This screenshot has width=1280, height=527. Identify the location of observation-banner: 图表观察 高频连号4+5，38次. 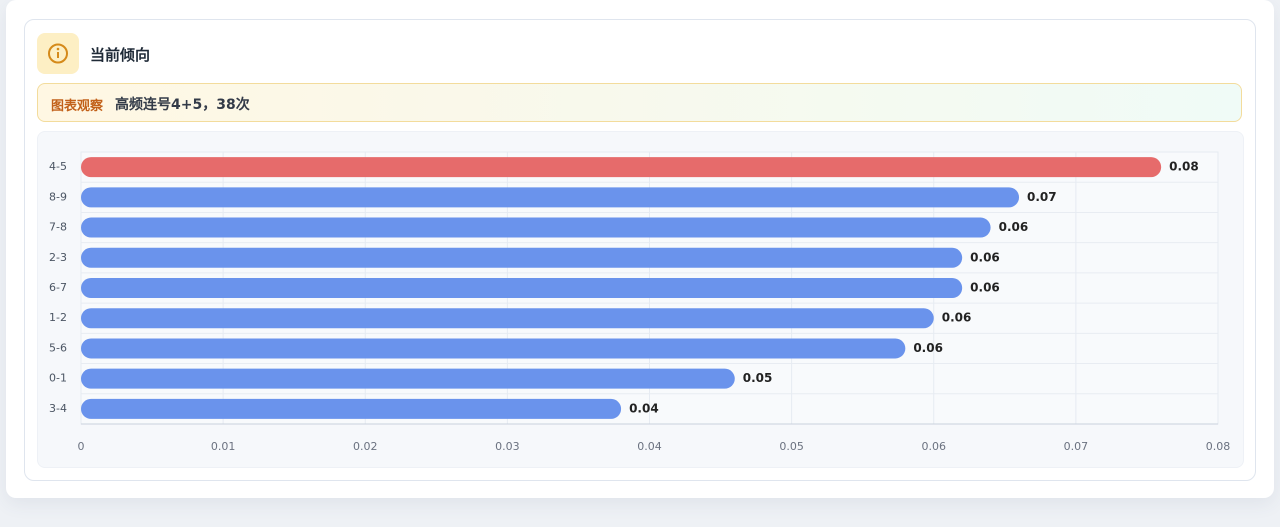
(639, 102).